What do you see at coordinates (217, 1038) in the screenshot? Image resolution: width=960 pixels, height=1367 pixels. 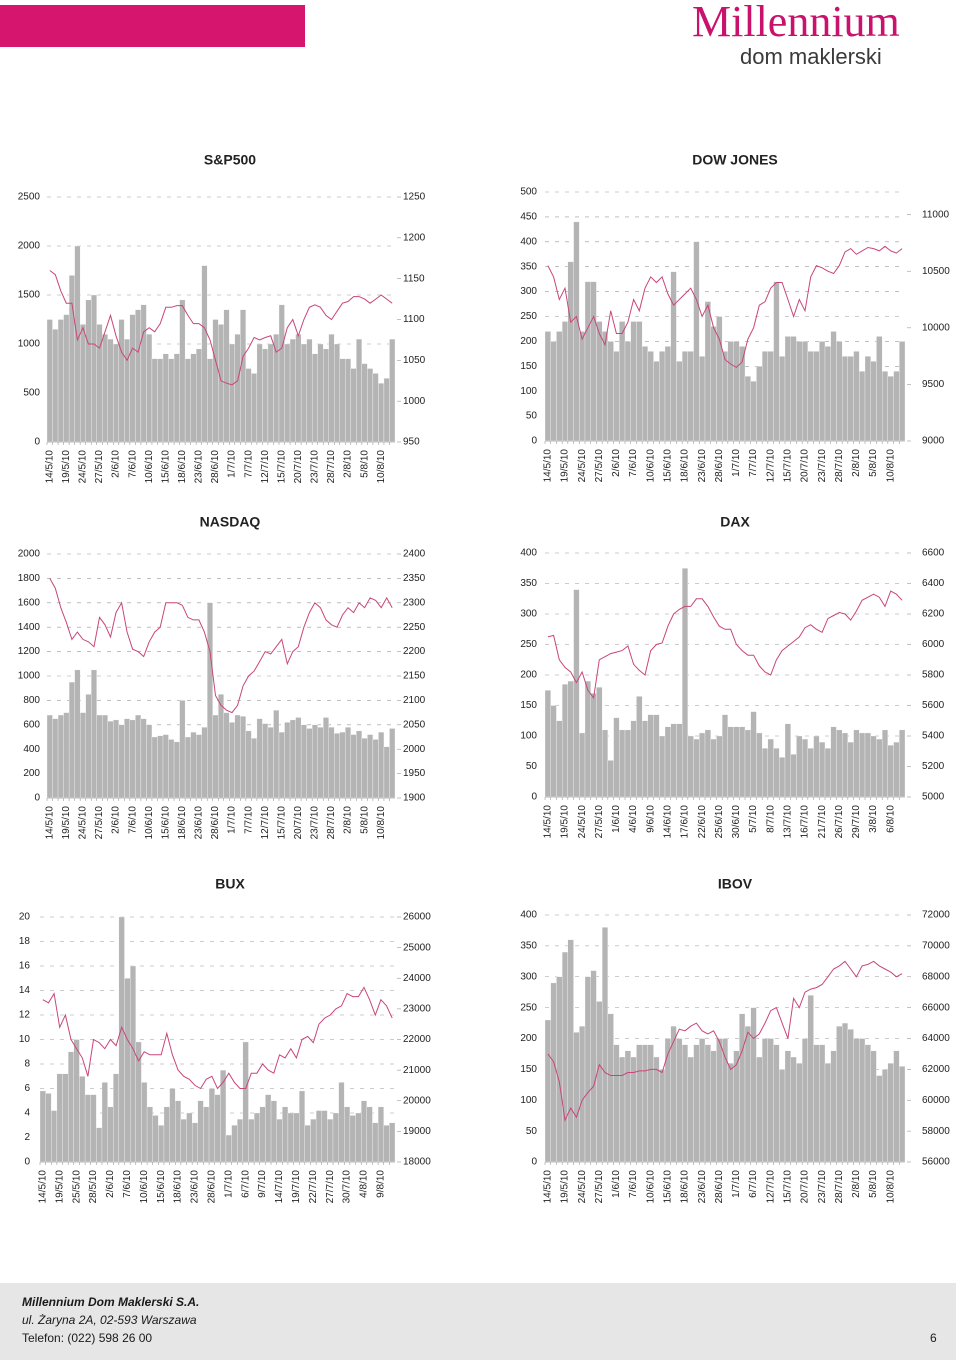 I see `index-line` at bounding box center [217, 1038].